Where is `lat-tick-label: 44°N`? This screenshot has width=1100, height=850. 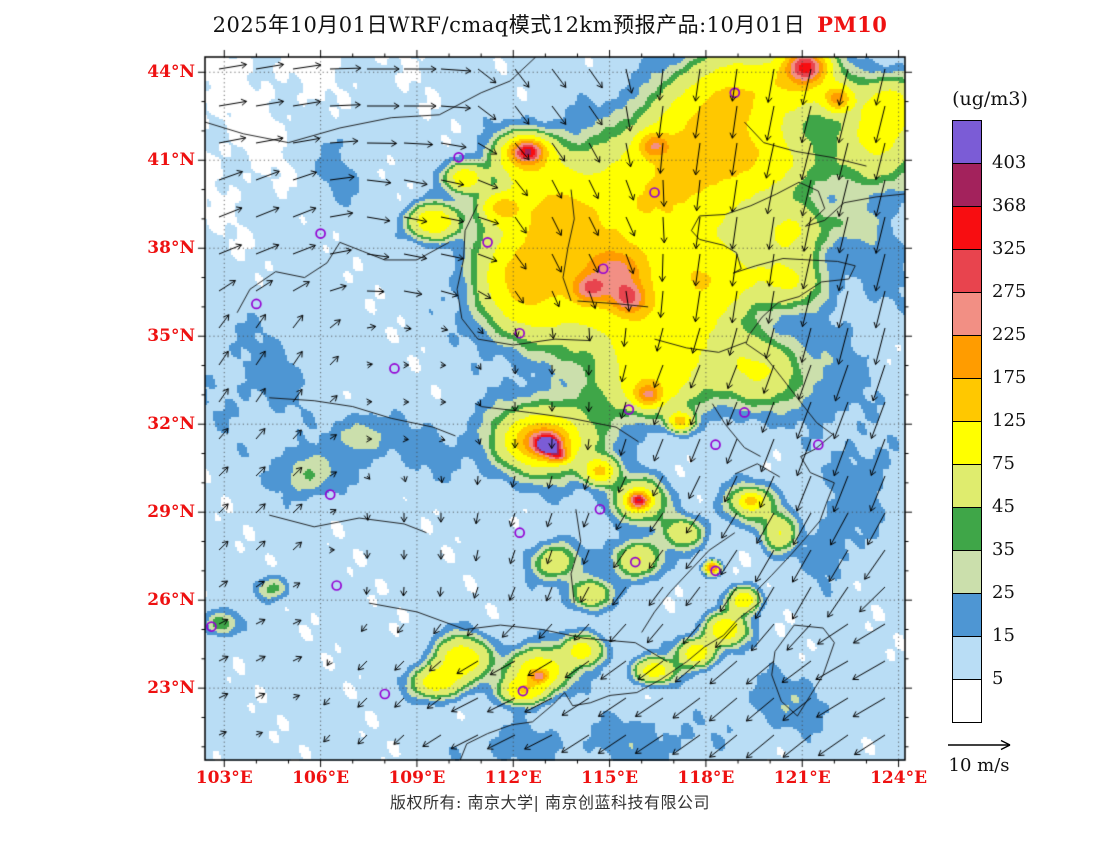 lat-tick-label: 44°N is located at coordinates (171, 72).